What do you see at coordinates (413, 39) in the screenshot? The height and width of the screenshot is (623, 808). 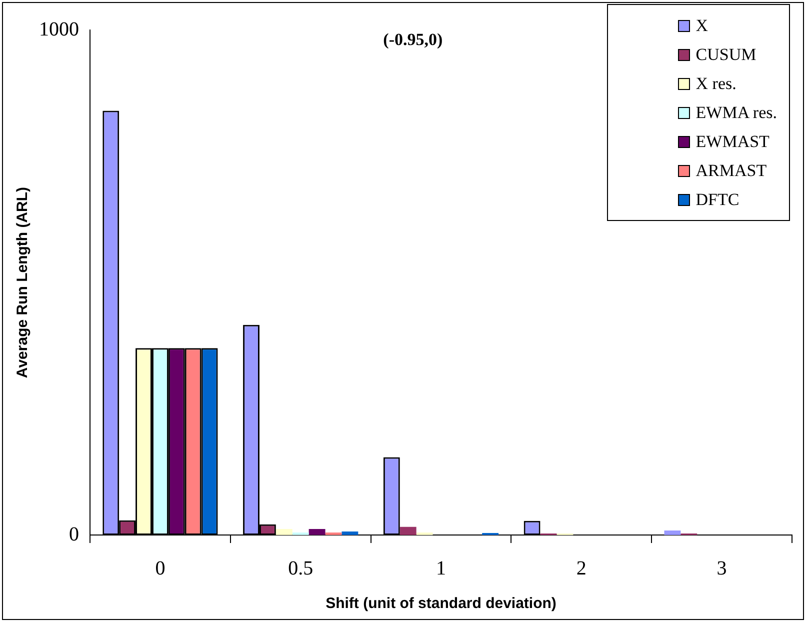 I see `chart-title: (-0.95,0)` at bounding box center [413, 39].